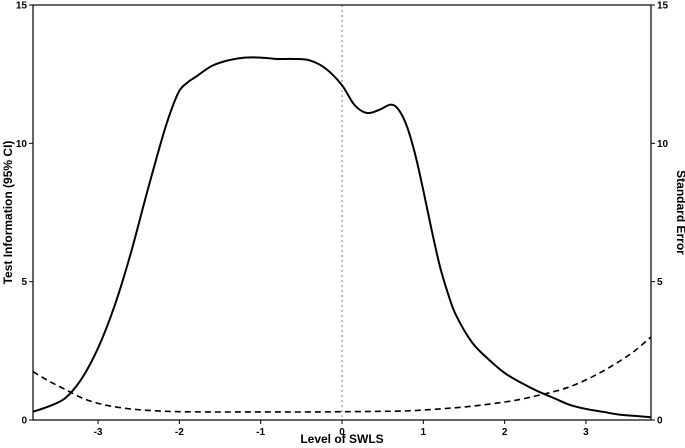 Image resolution: width=685 pixels, height=448 pixels. I want to click on x-tick-label: -2, so click(179, 432).